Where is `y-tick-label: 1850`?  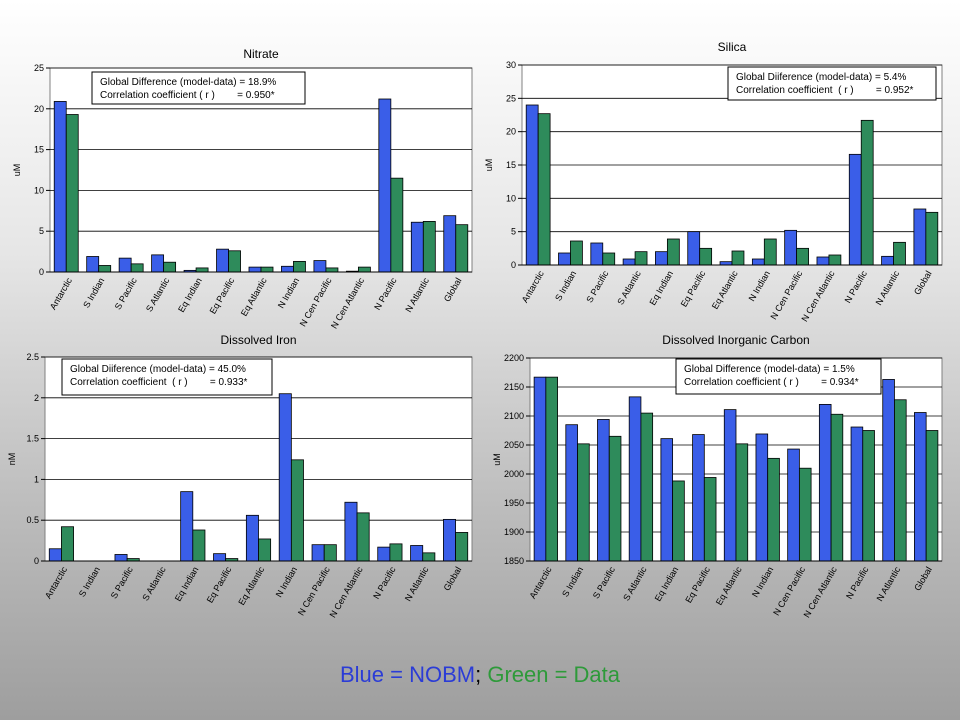 y-tick-label: 1850 is located at coordinates (514, 561).